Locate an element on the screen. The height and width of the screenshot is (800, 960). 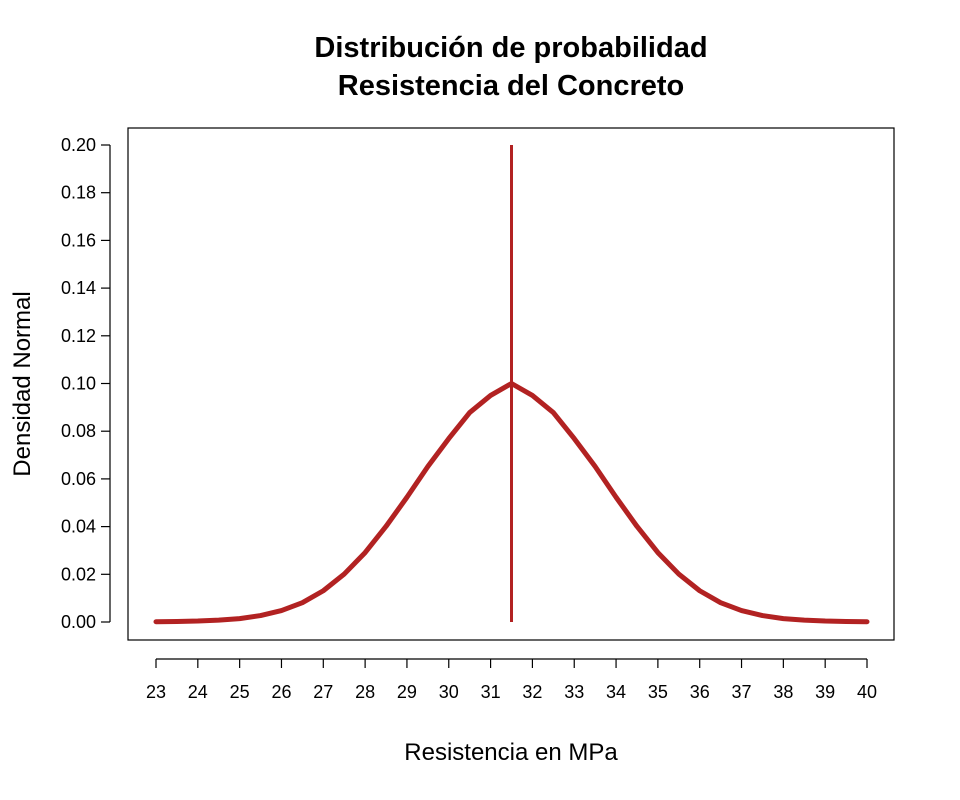
x-tick-label: 39 is located at coordinates (825, 692).